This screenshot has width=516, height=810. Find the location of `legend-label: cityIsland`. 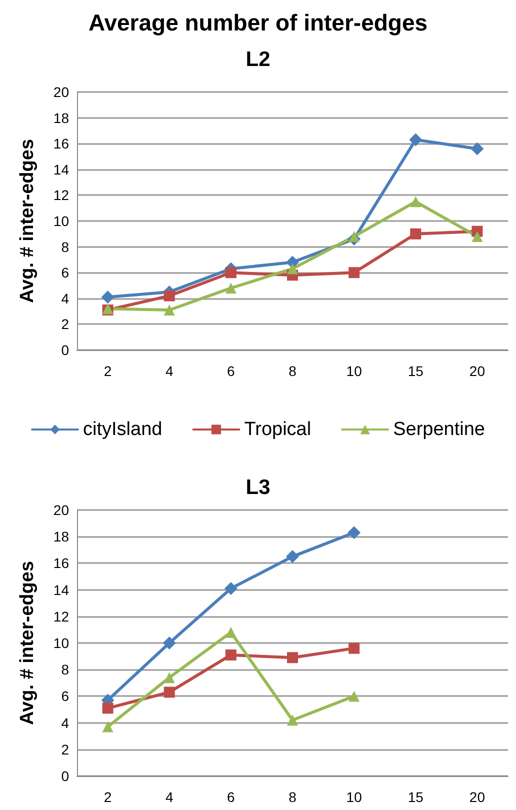

legend-label: cityIsland is located at coordinates (122, 429).